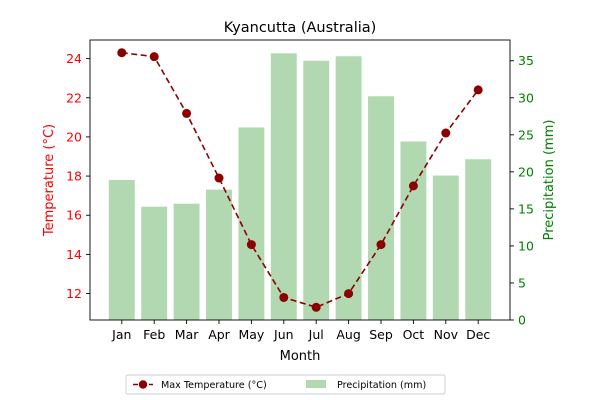  What do you see at coordinates (300, 356) in the screenshot?
I see `x-axis-label: Month` at bounding box center [300, 356].